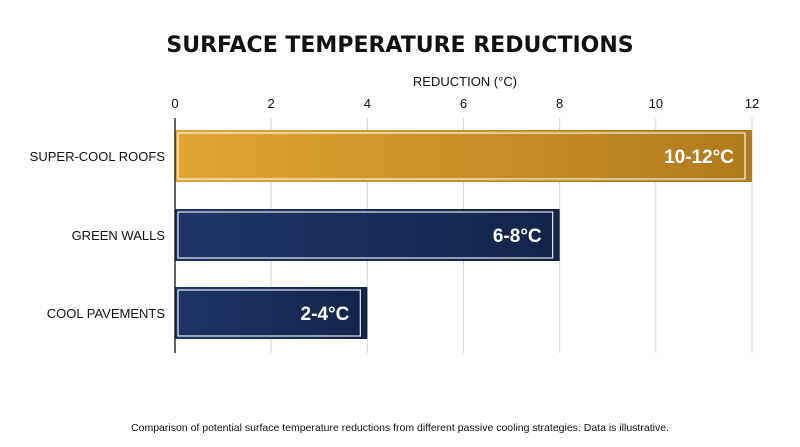 This screenshot has height=447, width=800. I want to click on x-tick-label: 4, so click(367, 103).